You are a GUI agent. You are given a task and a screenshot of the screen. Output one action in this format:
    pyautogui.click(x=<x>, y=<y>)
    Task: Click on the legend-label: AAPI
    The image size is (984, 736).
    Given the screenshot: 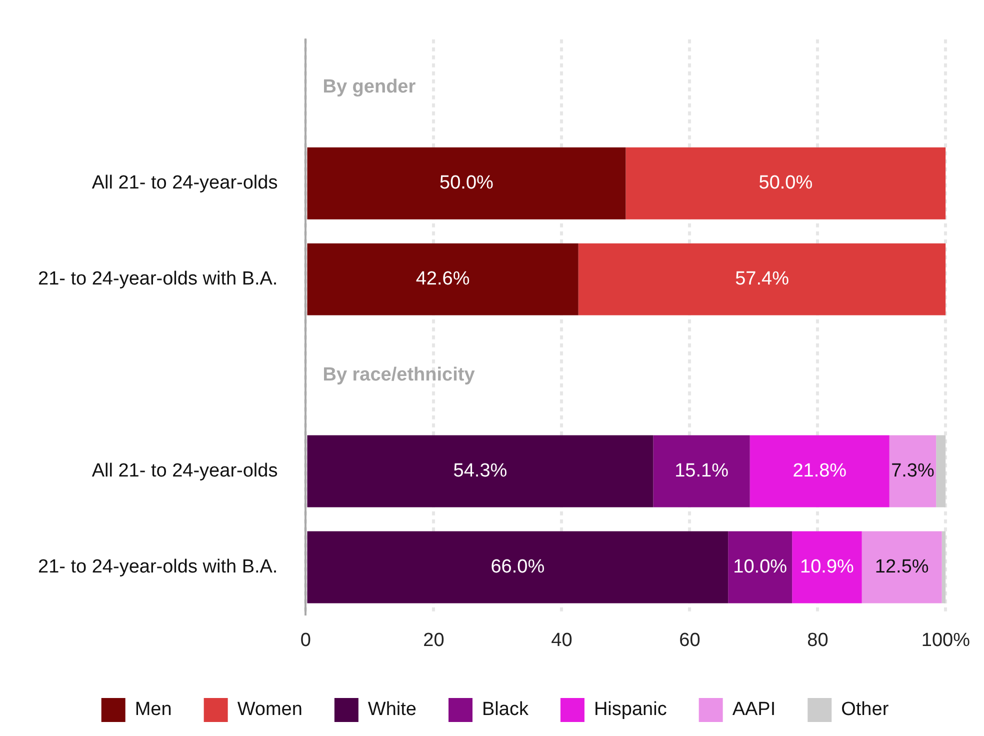 What is the action you would take?
    pyautogui.click(x=754, y=709)
    